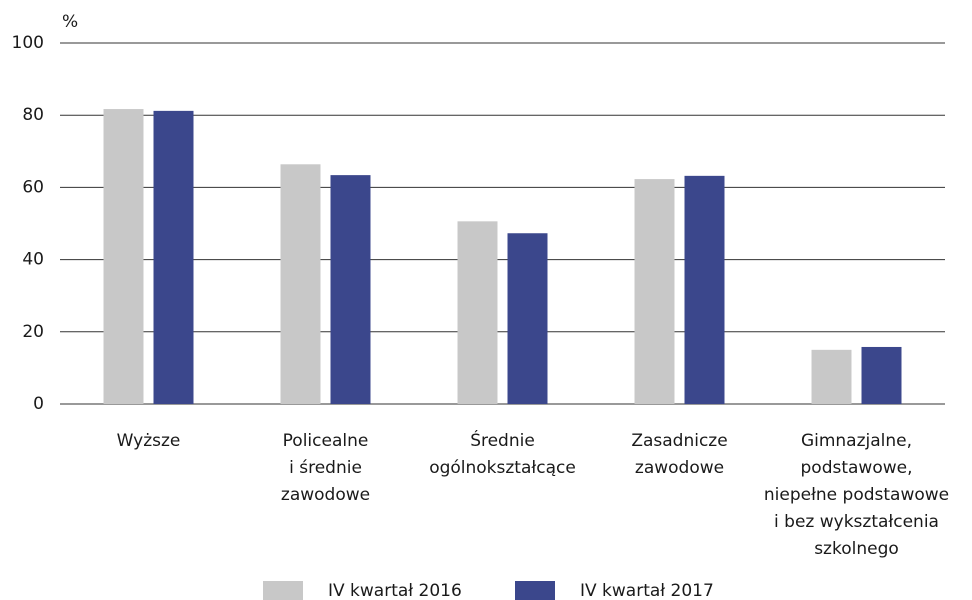 The image size is (972, 600). Describe the element at coordinates (33, 187) in the screenshot. I see `y-tick-label: 60` at that location.